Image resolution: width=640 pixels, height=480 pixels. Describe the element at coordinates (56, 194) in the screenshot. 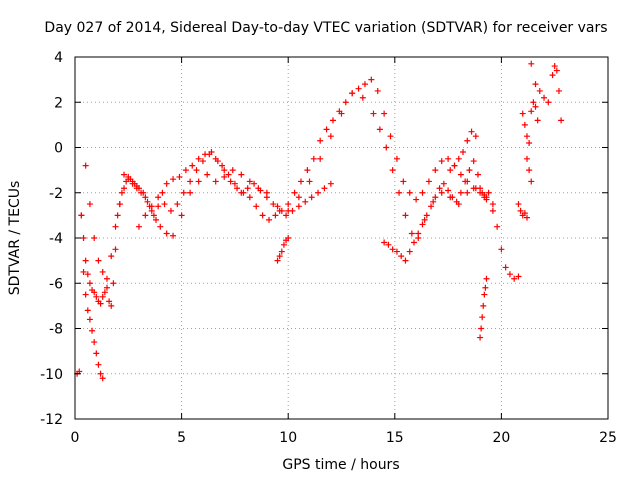

I see `y-tick-label: -2` at that location.